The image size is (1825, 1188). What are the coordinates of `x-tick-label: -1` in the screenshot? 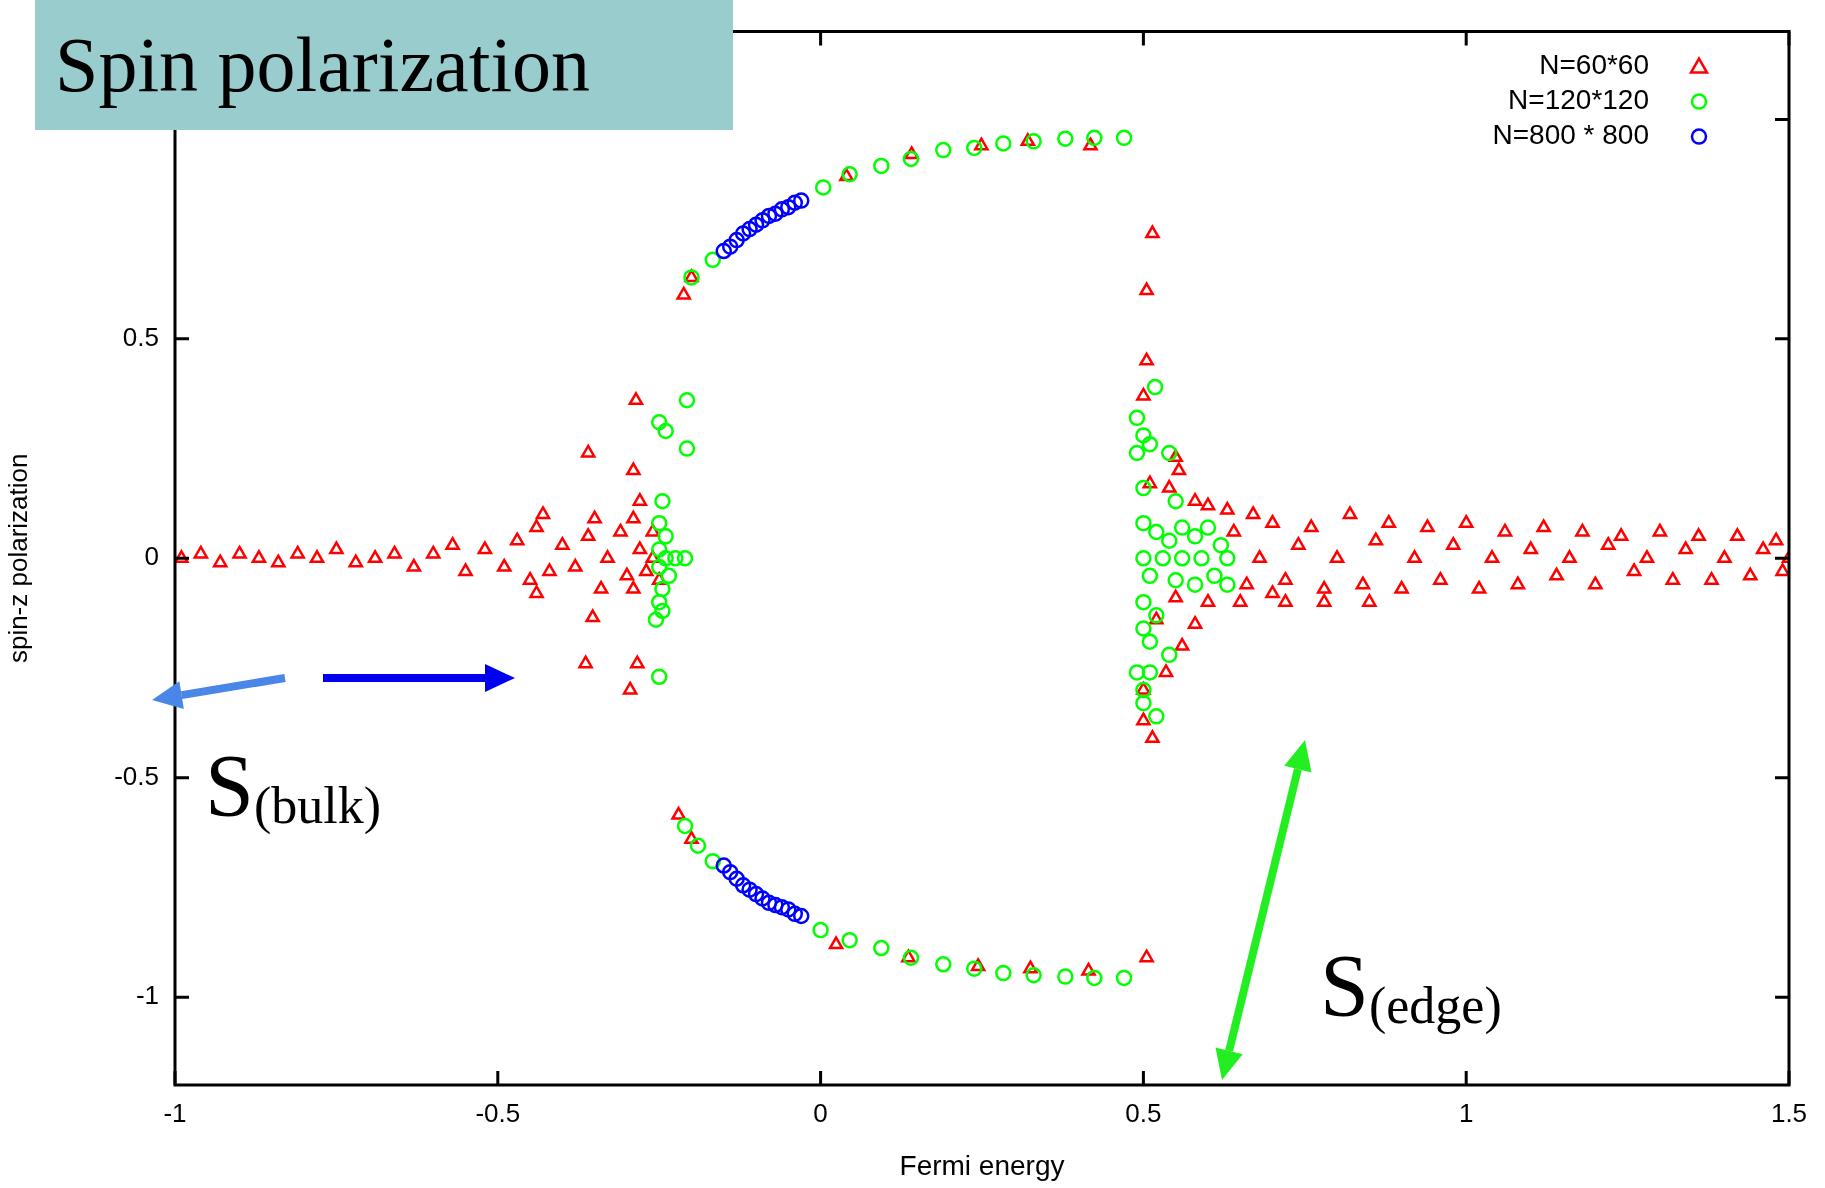 It's located at (175, 1112).